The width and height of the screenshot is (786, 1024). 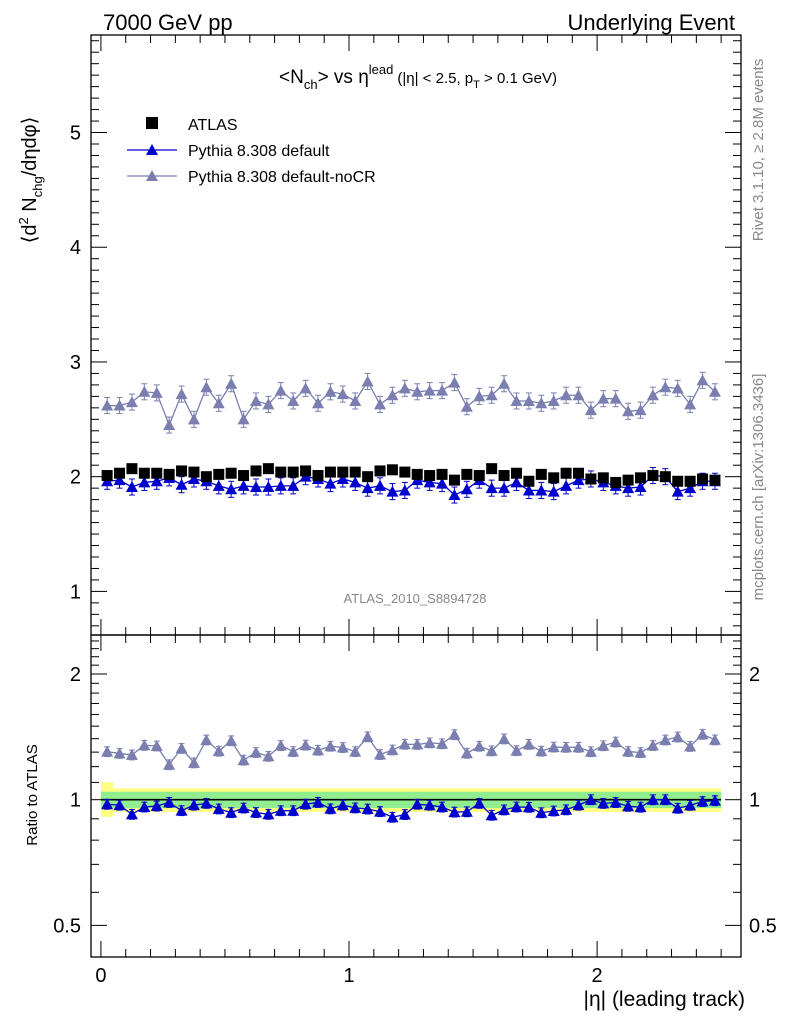 What do you see at coordinates (758, 487) in the screenshot?
I see `mcplots-label: mcplots.cern.ch [arXiv:1306.3436]` at bounding box center [758, 487].